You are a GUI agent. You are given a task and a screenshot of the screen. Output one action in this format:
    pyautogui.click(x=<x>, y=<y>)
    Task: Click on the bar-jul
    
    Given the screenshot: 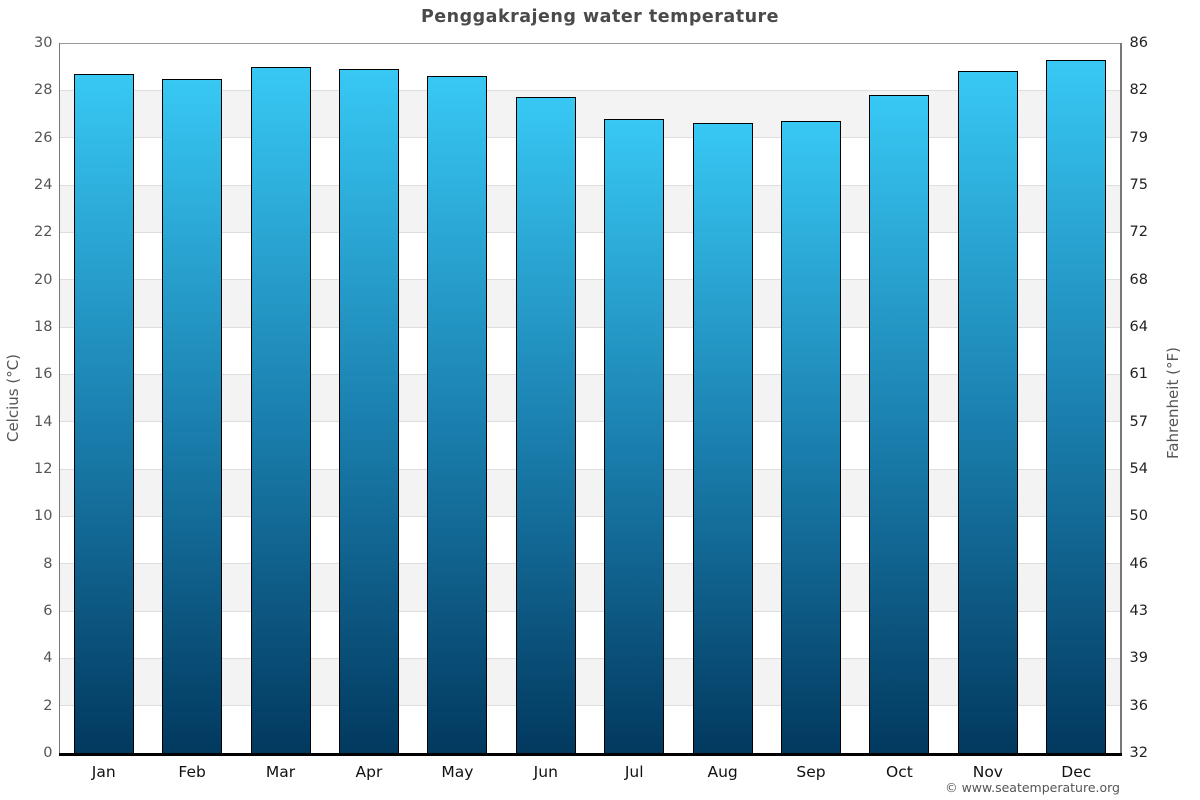 What is the action you would take?
    pyautogui.click(x=634, y=435)
    